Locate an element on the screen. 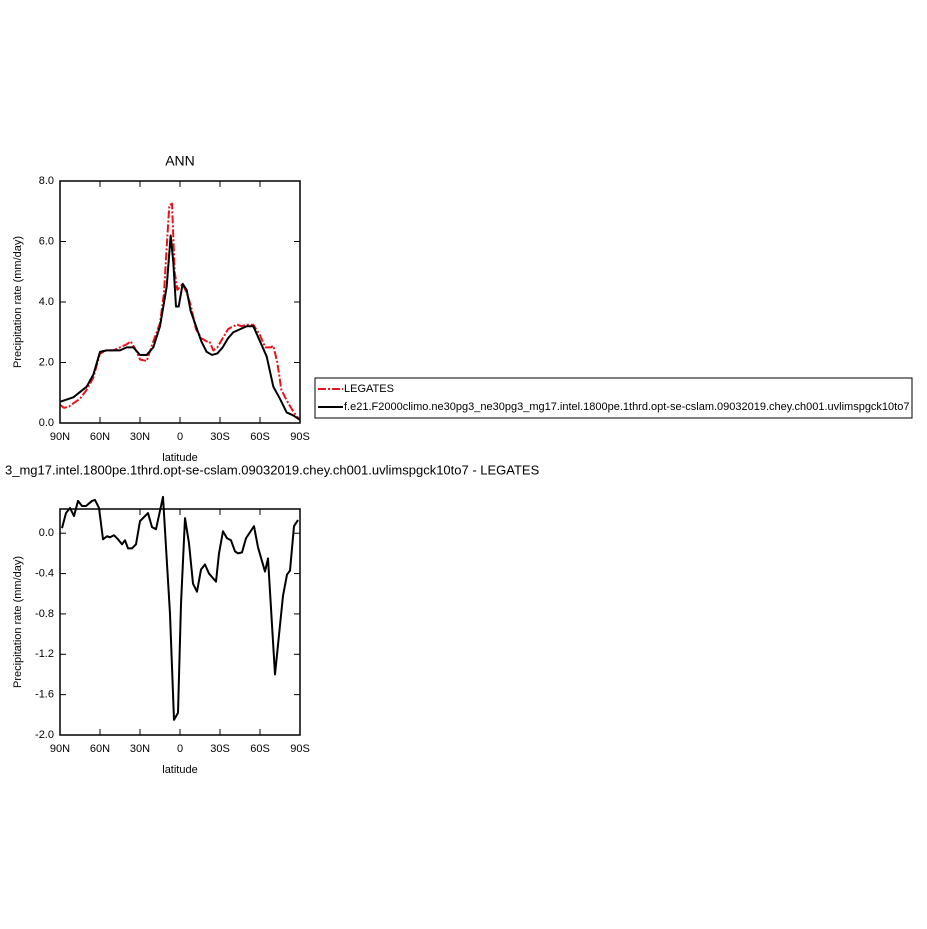  y-tick-label: 6.0 is located at coordinates (46, 241).